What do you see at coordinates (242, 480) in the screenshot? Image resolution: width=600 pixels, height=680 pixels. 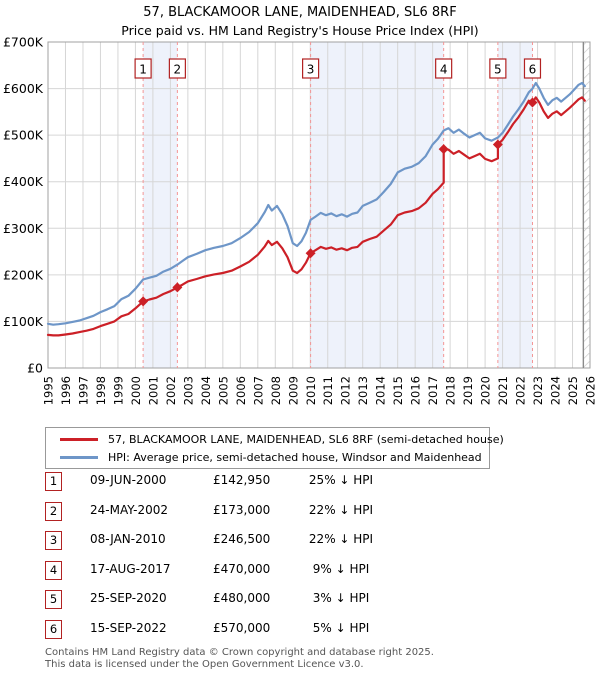 I see `transaction-price: £142,950` at bounding box center [242, 480].